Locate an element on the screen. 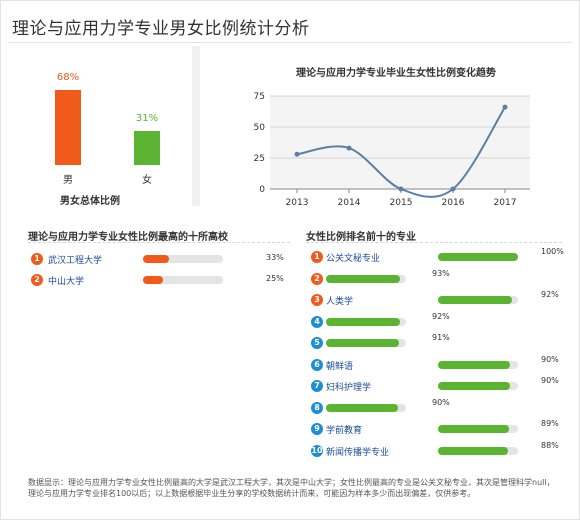 The height and width of the screenshot is (520, 580). schools-divider is located at coordinates (159, 242).